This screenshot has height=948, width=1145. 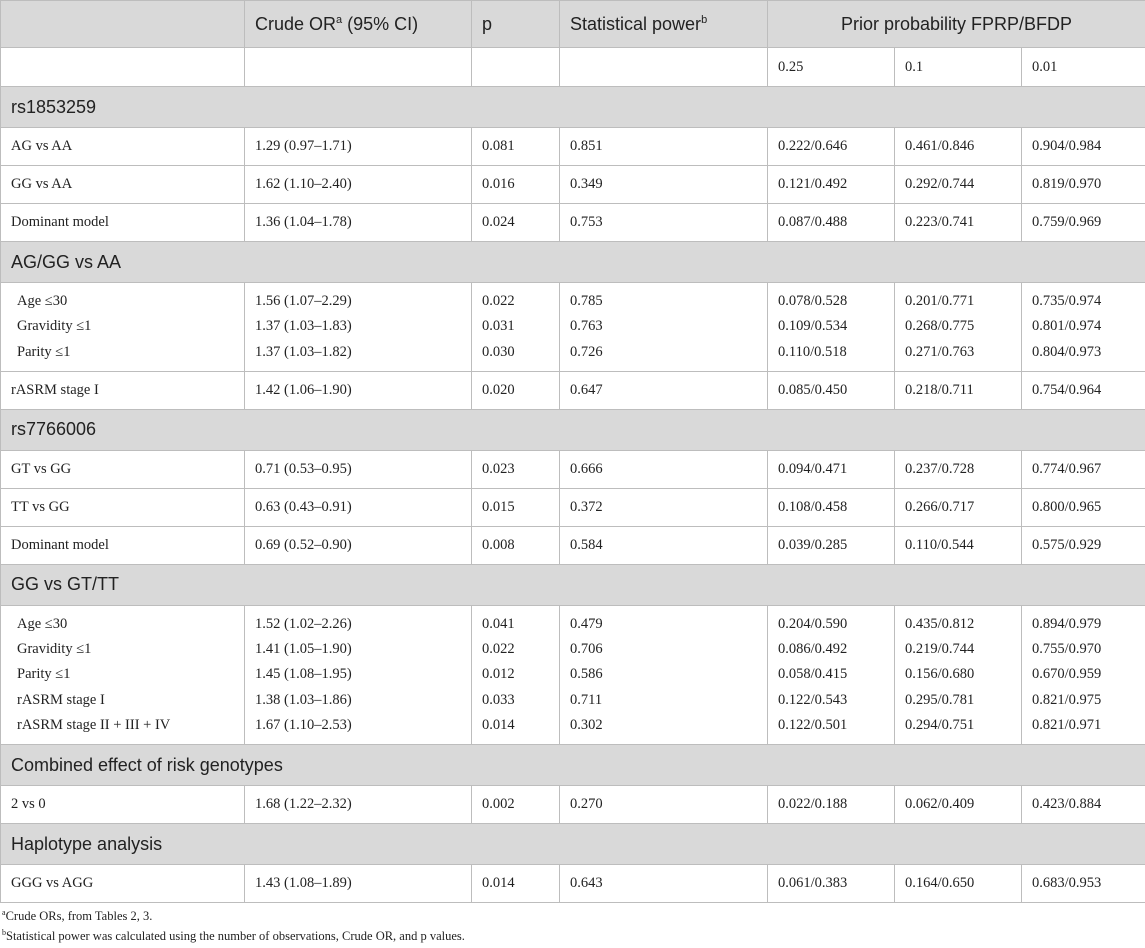 I want to click on fprp-001-cell: 0.759/0.969, so click(x=1082, y=222).